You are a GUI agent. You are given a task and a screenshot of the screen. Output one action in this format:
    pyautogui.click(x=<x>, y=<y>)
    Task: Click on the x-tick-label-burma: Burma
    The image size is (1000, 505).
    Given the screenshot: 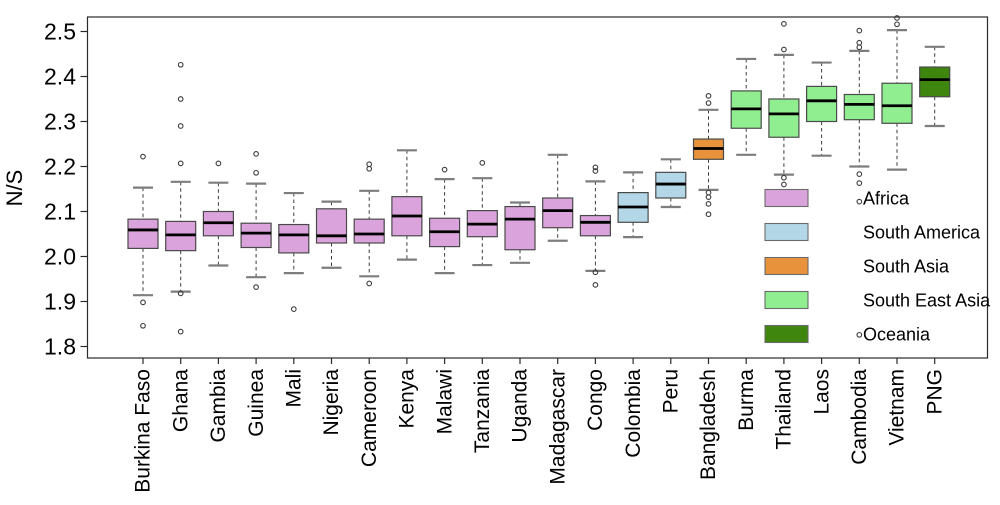 What is the action you would take?
    pyautogui.click(x=746, y=400)
    